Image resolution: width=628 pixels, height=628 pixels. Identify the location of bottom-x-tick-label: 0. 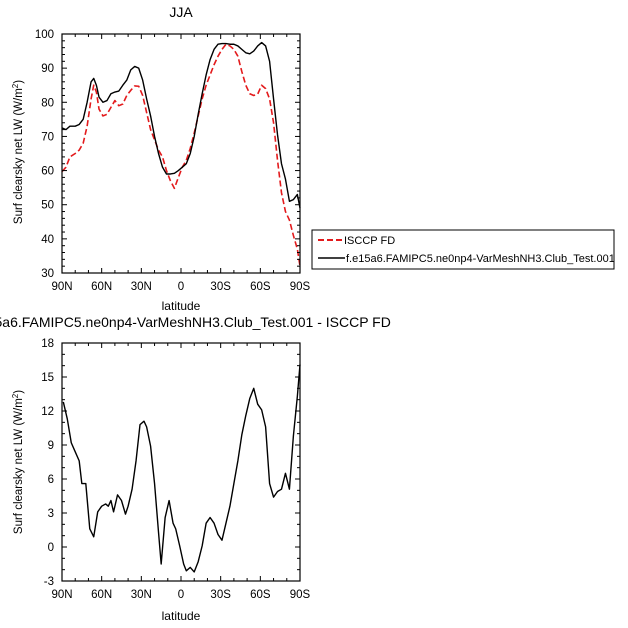
(181, 595).